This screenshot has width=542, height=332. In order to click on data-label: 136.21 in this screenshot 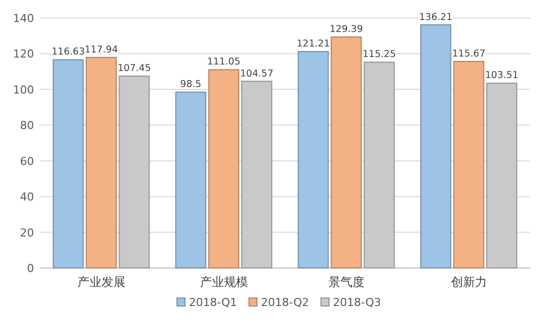, I will do `click(435, 17)`.